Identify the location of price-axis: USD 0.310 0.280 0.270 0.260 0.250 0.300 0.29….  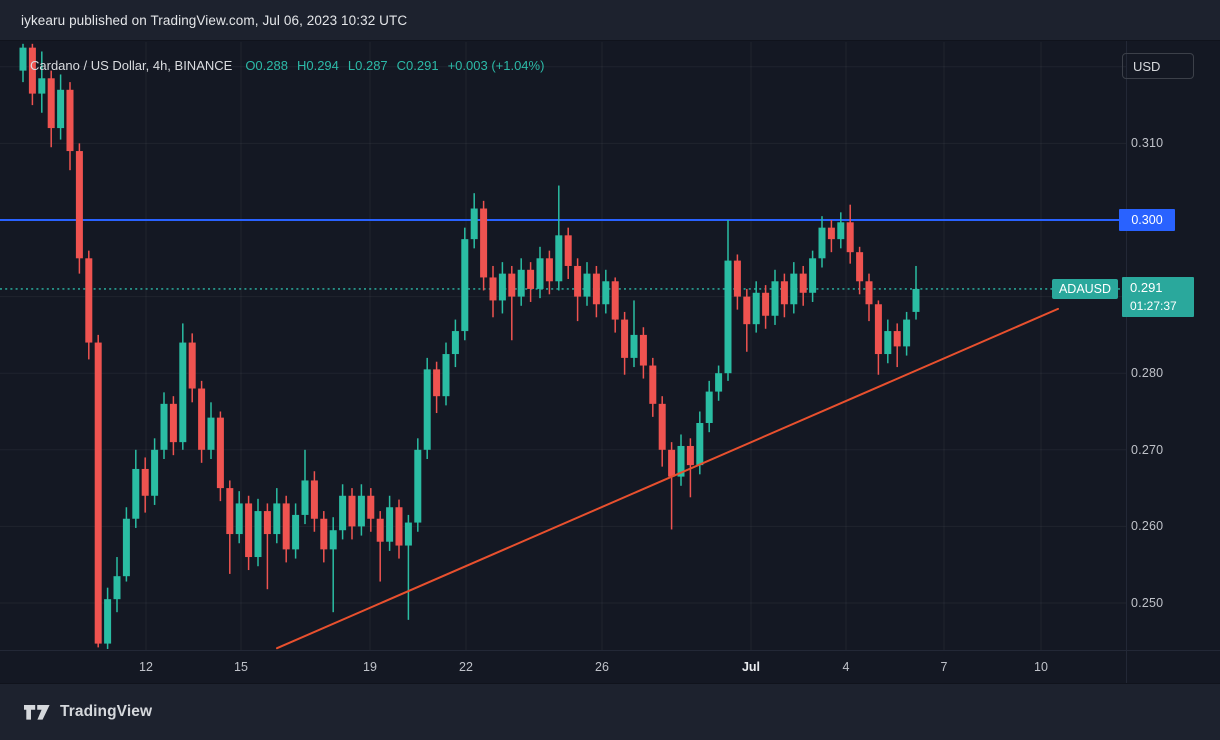
(1169, 345).